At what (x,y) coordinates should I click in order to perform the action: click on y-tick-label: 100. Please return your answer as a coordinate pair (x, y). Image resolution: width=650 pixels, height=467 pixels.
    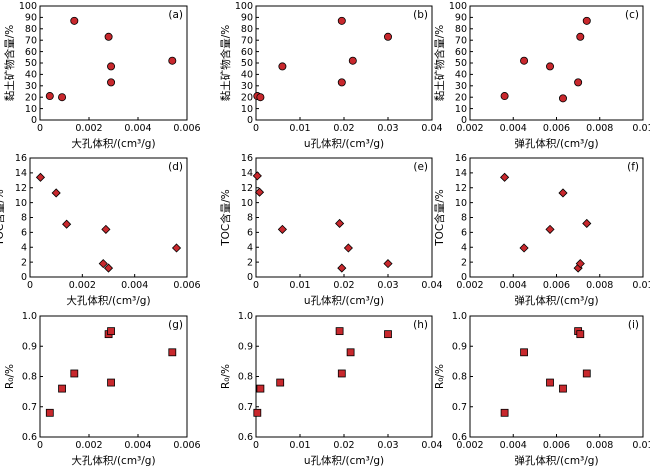
    Looking at the image, I should click on (244, 6).